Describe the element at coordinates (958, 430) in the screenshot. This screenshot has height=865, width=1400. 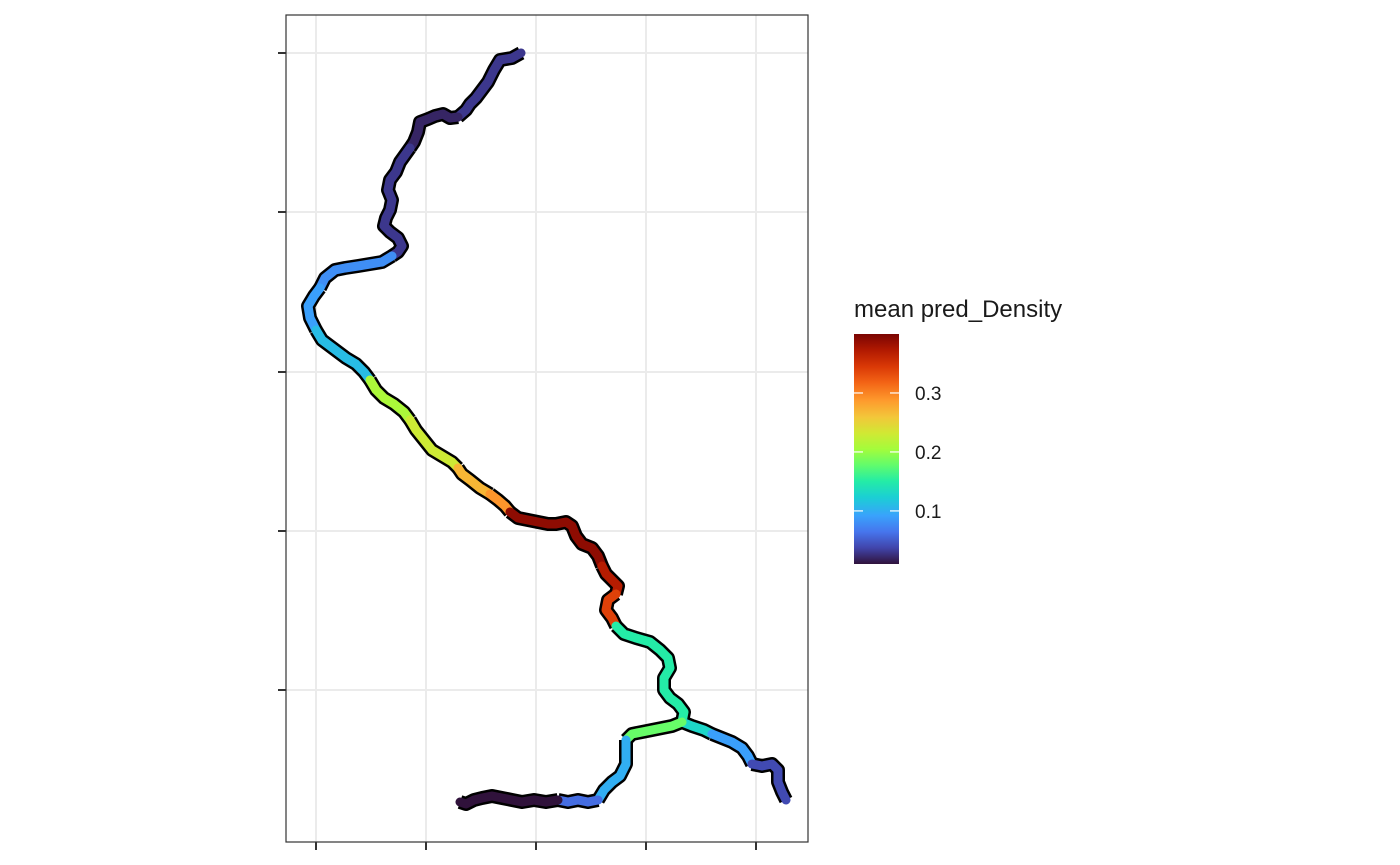
I see `legend: mean pred_Density 0.1 0.2 0.3` at that location.